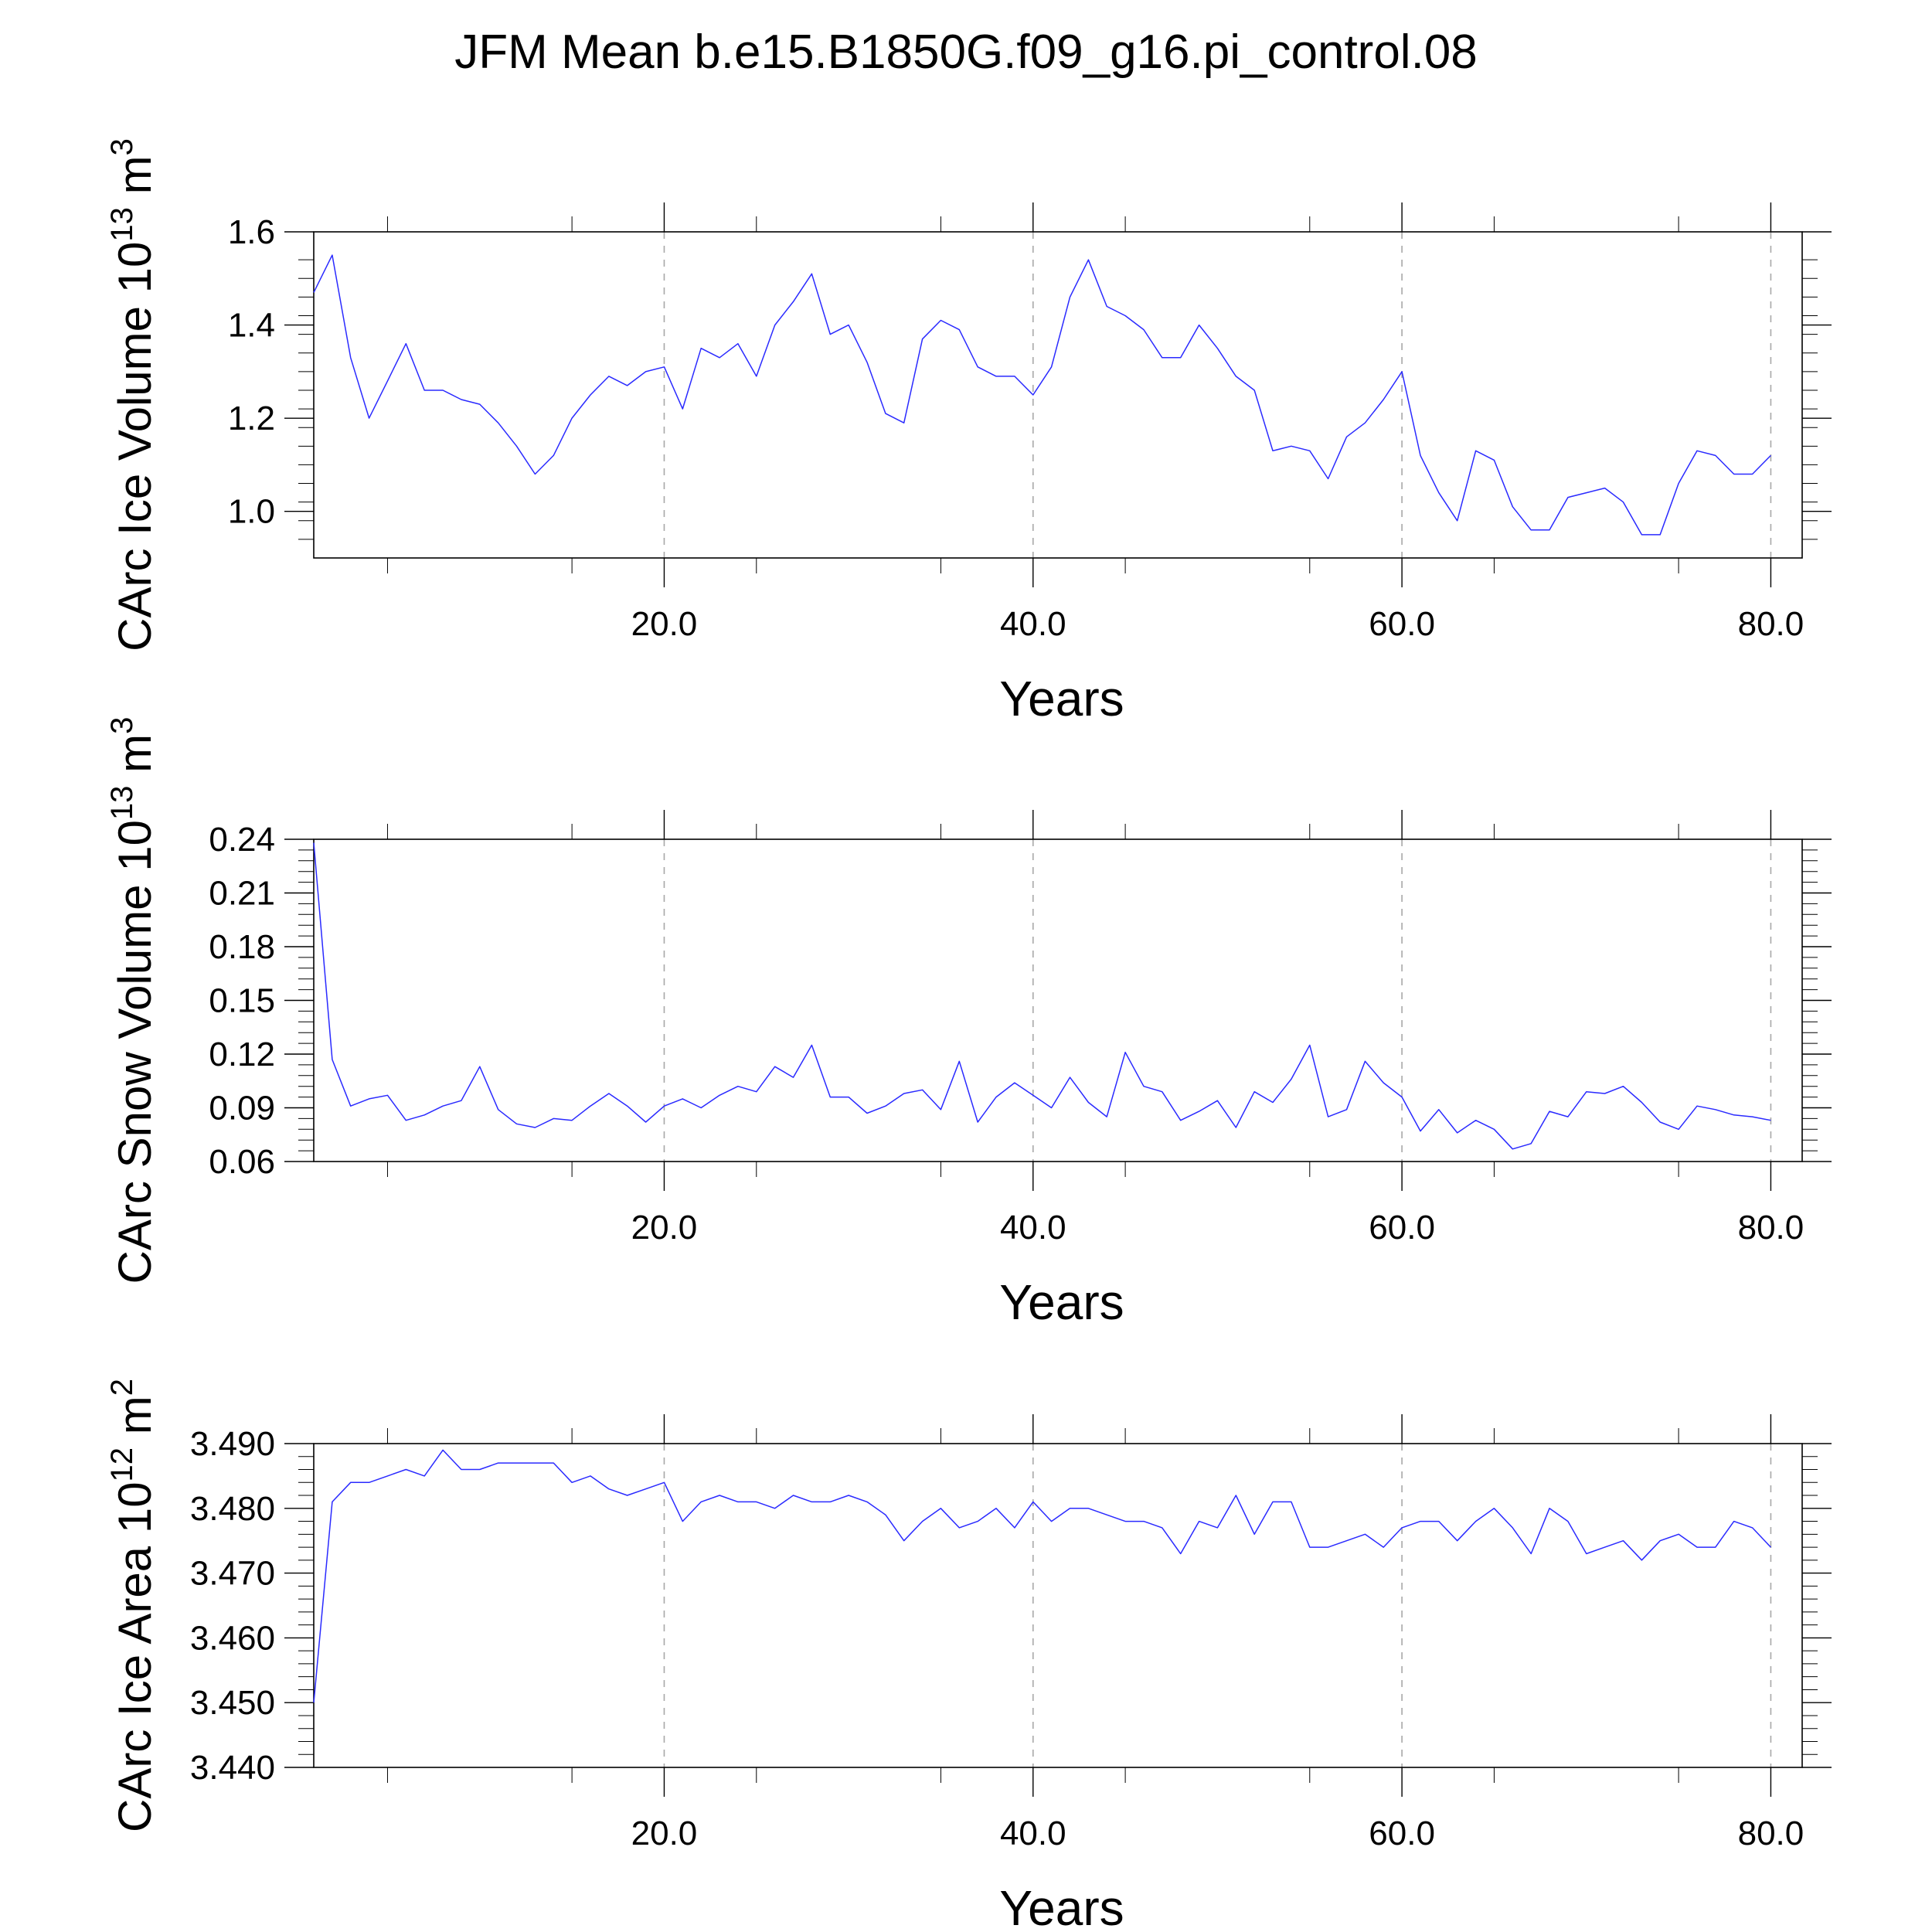  I want to click on y-tick-label: 1.4, so click(252, 326).